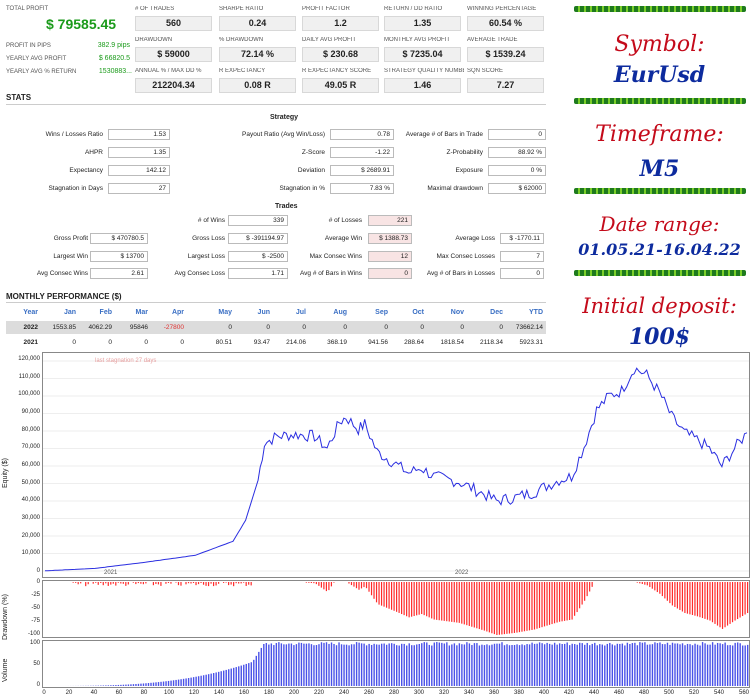  Describe the element at coordinates (74, 134) in the screenshot. I see `strategy-label: Wins / Losses Ratio` at that location.